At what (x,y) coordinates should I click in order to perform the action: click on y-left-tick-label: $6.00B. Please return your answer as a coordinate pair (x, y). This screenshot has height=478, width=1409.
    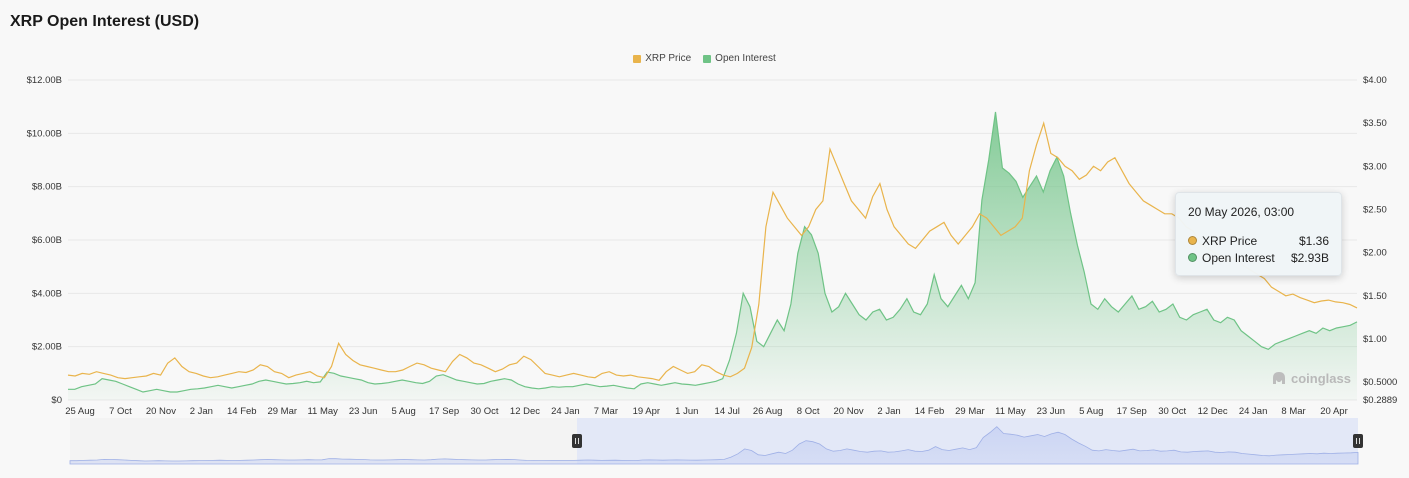
    Looking at the image, I should click on (47, 240).